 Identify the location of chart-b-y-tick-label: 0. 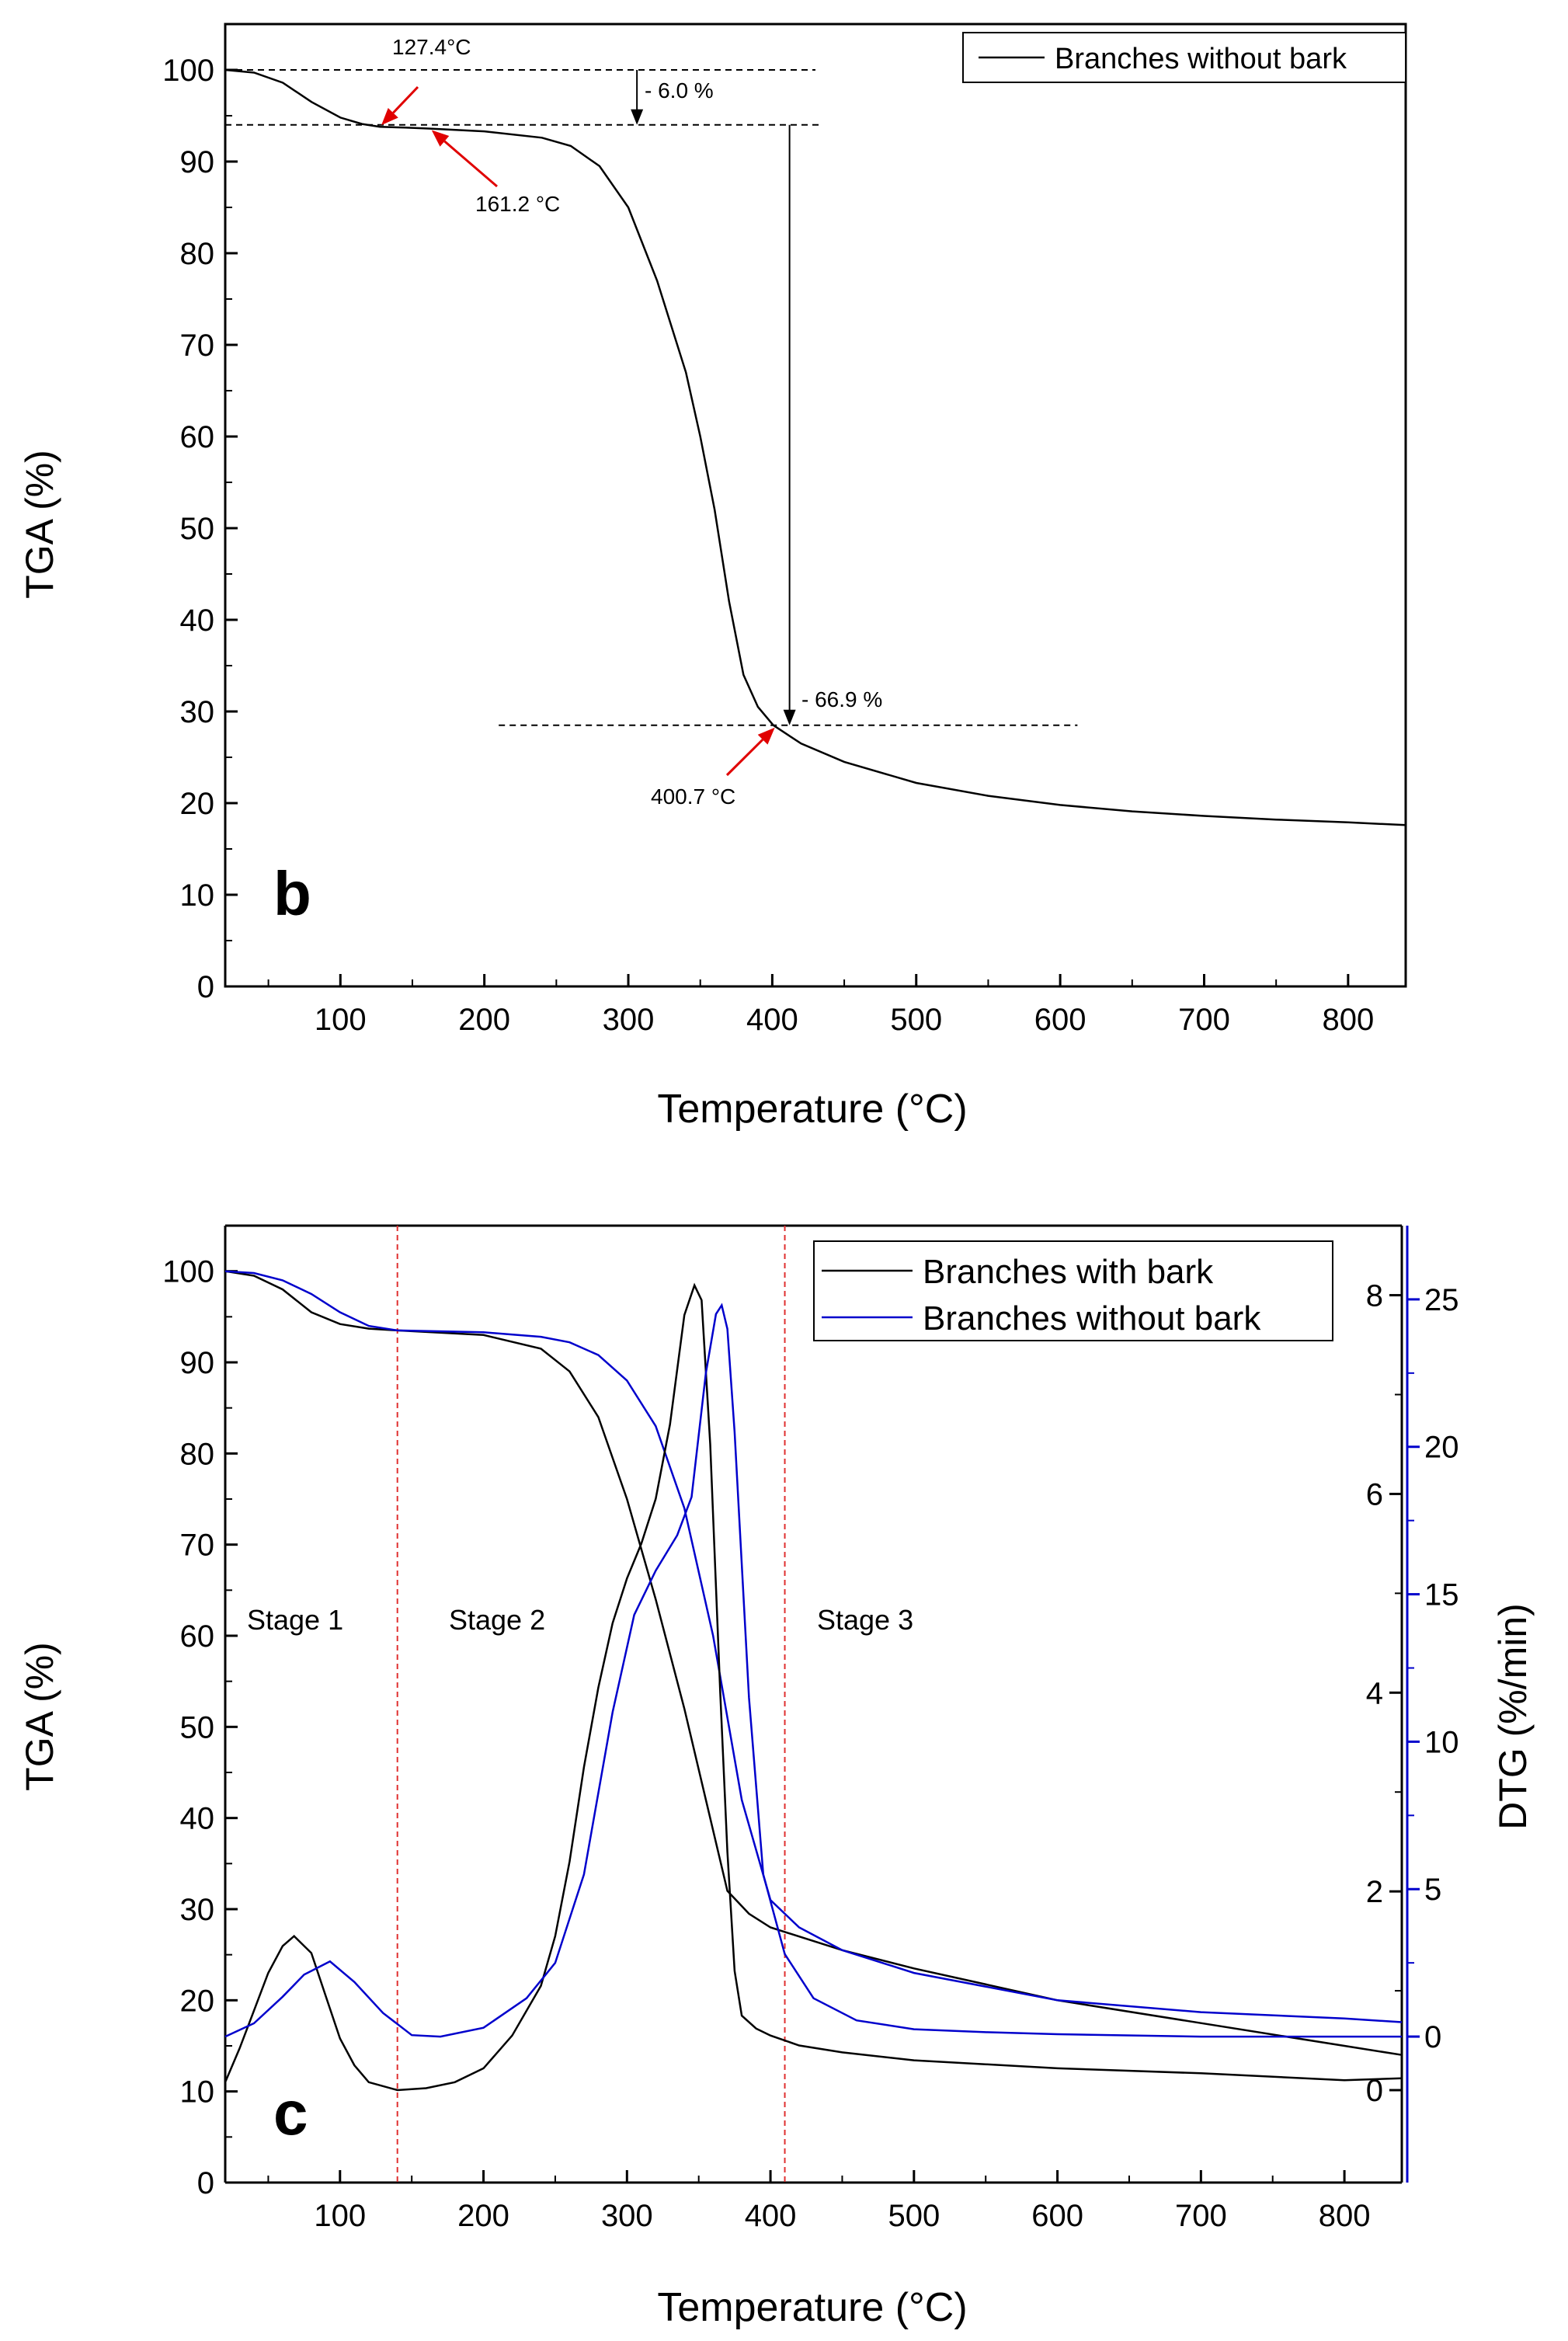
(206, 987).